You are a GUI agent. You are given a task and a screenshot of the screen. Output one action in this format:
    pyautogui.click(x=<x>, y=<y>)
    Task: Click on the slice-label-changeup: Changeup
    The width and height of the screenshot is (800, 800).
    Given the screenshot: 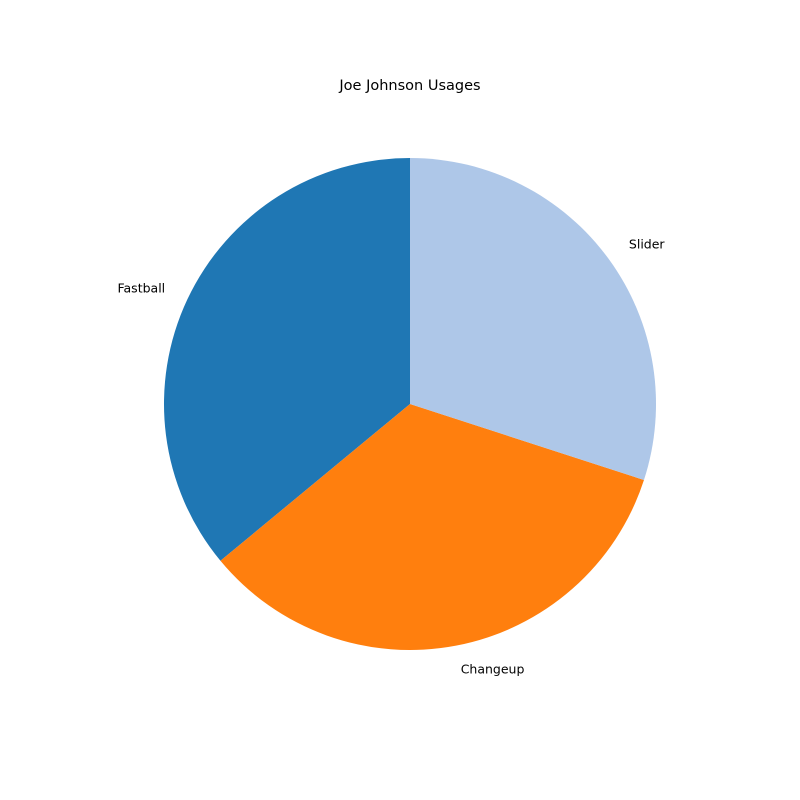 What is the action you would take?
    pyautogui.click(x=493, y=668)
    